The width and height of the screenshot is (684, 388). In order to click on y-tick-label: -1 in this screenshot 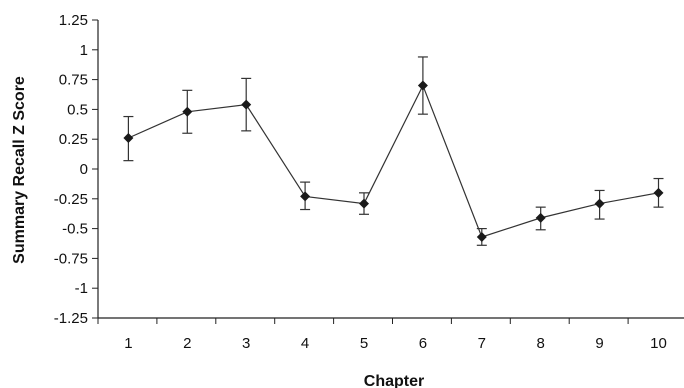, I will do `click(81, 288)`.